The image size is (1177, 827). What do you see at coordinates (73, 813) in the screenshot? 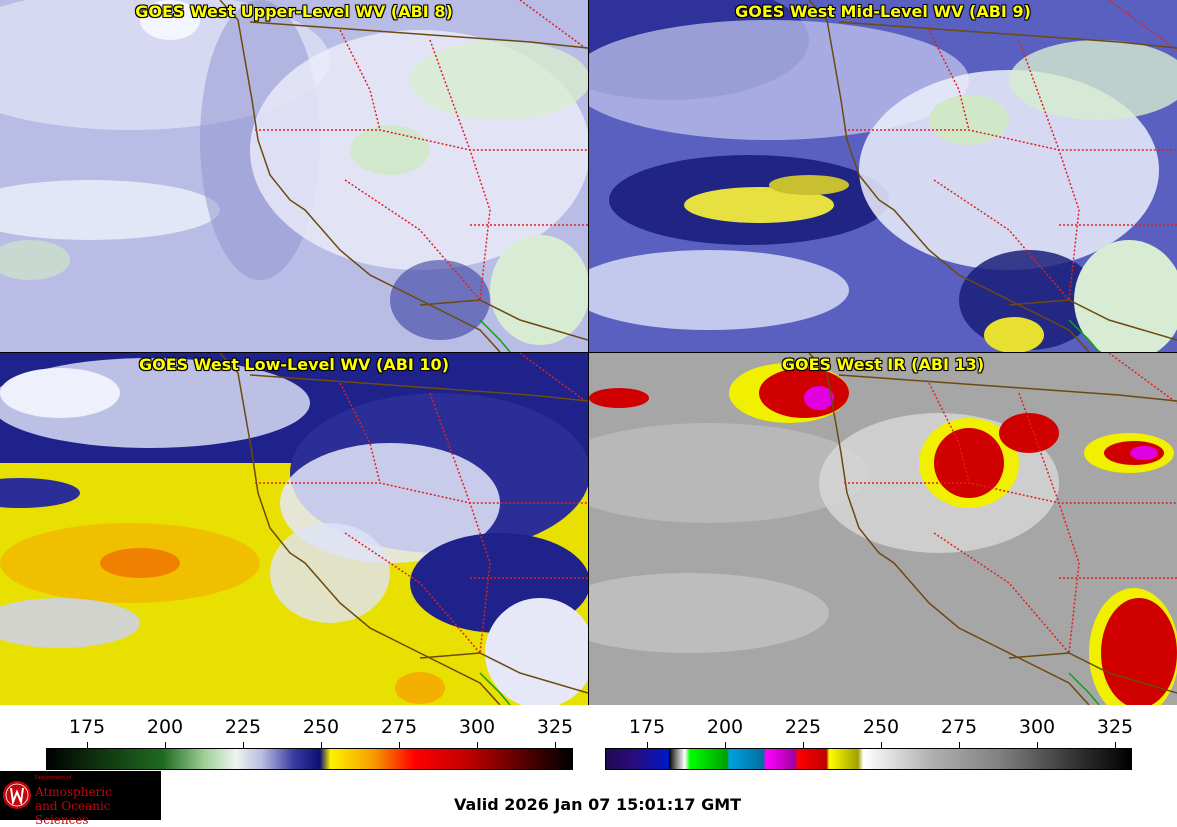
I see `logo-line-2: and Oceanic Sciences` at bounding box center [73, 813].